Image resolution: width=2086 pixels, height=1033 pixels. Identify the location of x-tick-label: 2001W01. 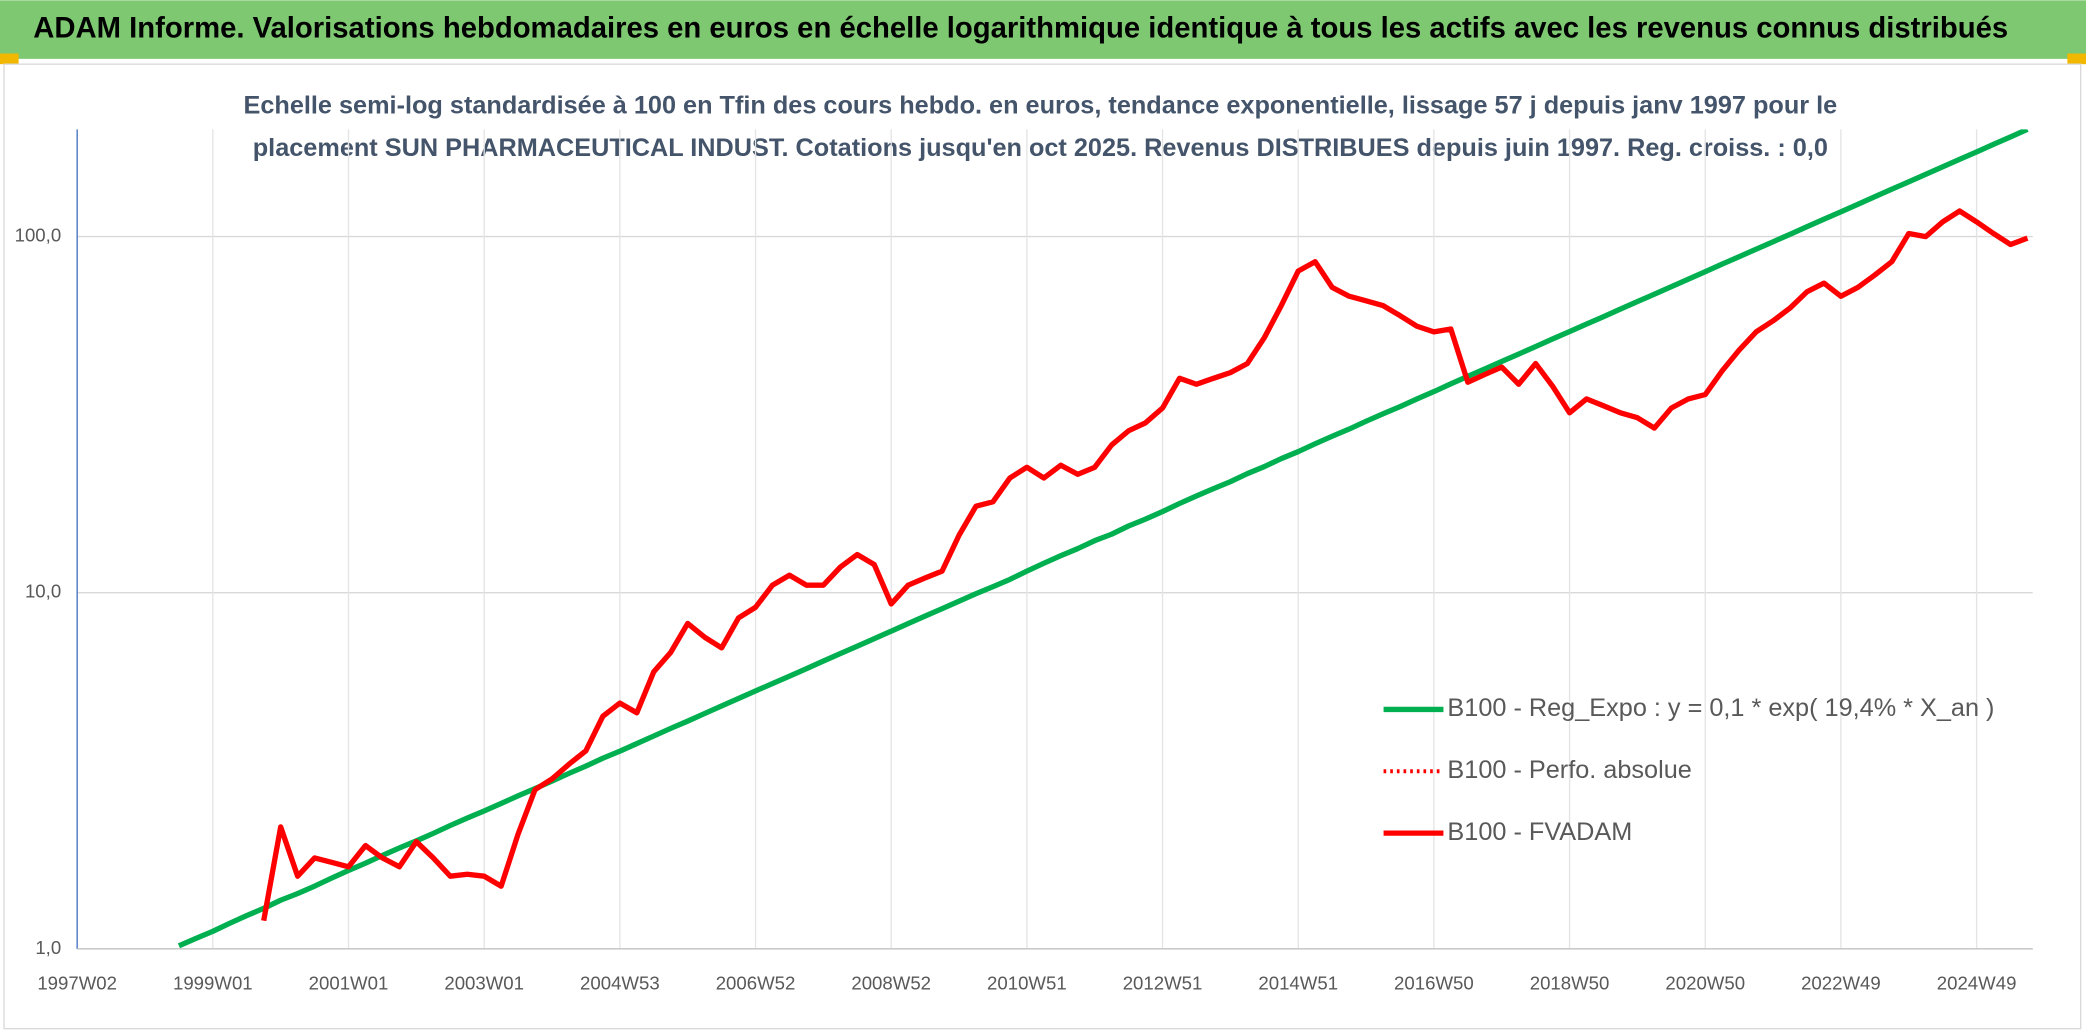
(349, 983).